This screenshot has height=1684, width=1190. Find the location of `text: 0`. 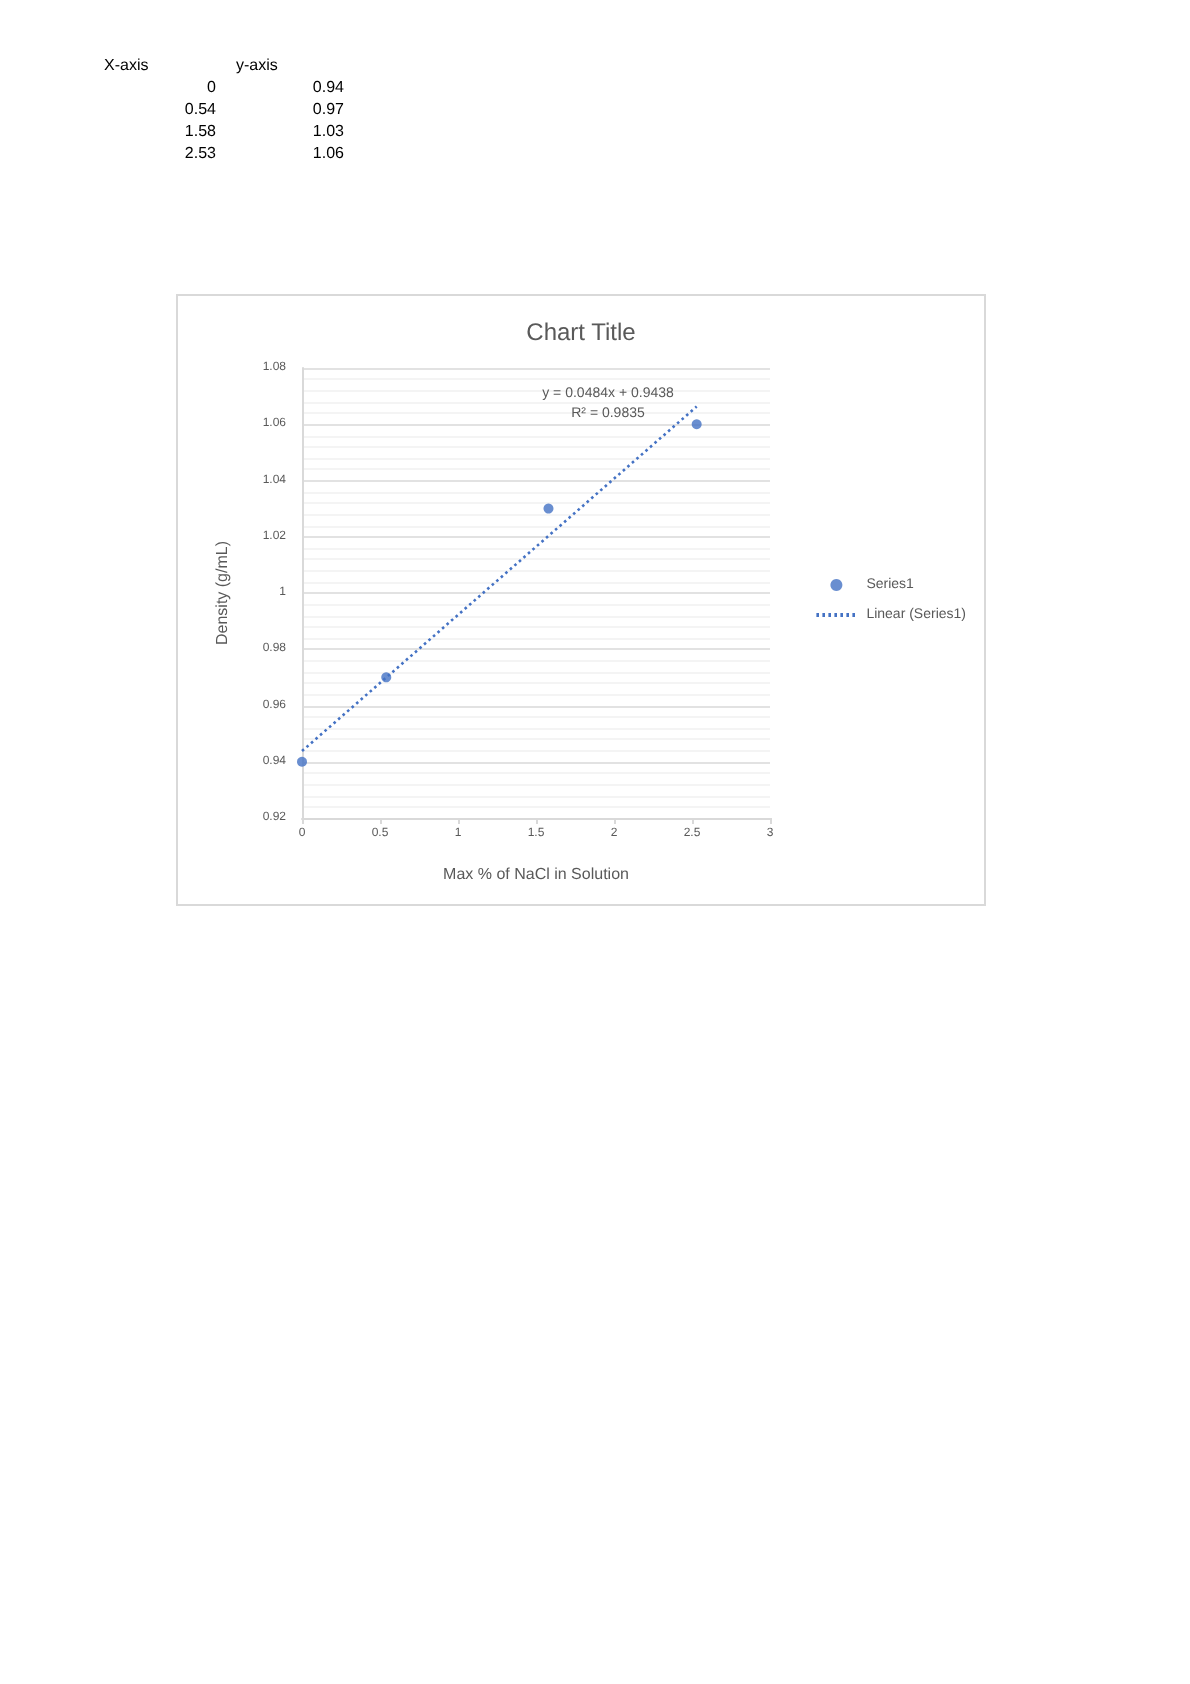

text: 0 is located at coordinates (210, 87).